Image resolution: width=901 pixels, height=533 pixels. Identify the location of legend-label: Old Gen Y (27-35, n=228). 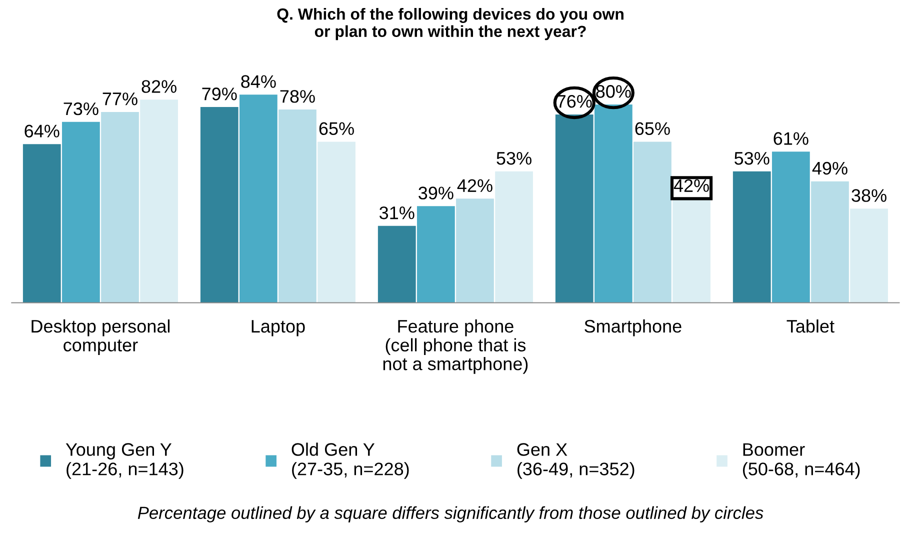
(350, 460).